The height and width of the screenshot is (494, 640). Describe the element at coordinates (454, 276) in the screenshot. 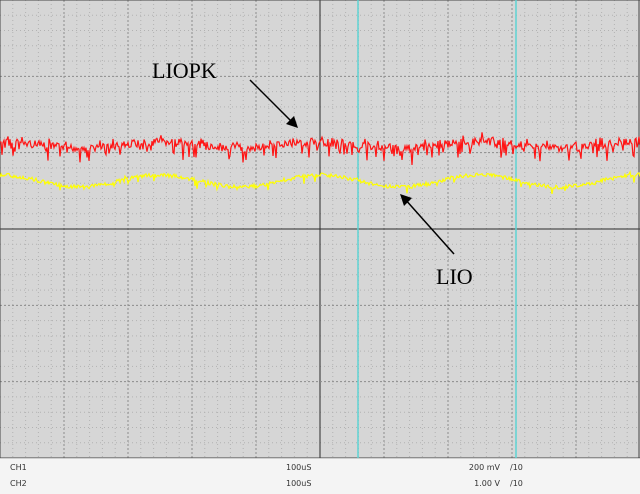

I see `annotation-lio: LIO` at that location.